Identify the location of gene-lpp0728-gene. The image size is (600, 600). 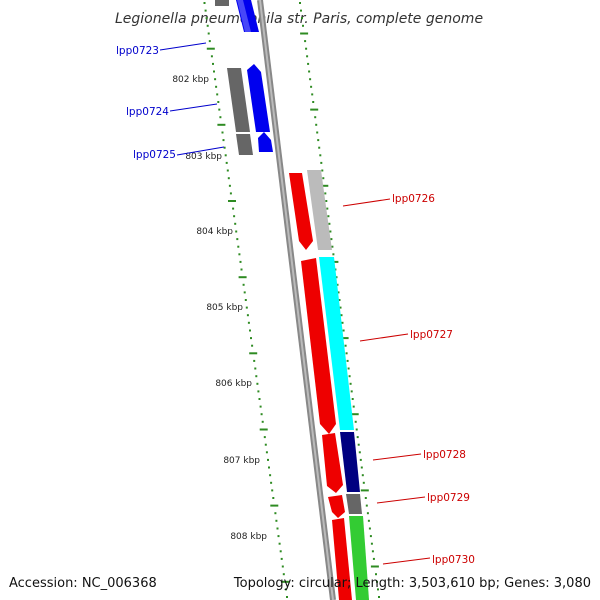
(350, 462).